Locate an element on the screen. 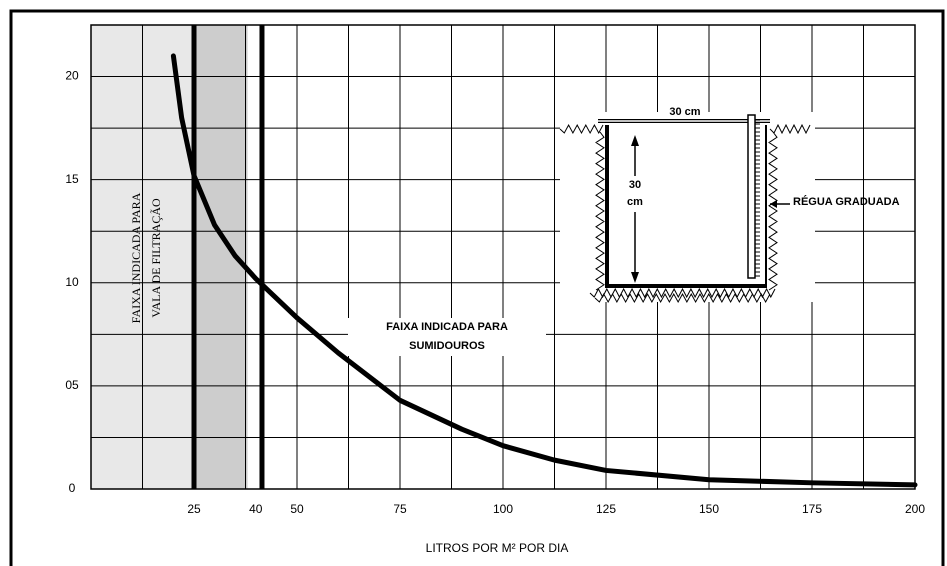  depth-label: 30 is located at coordinates (635, 185).